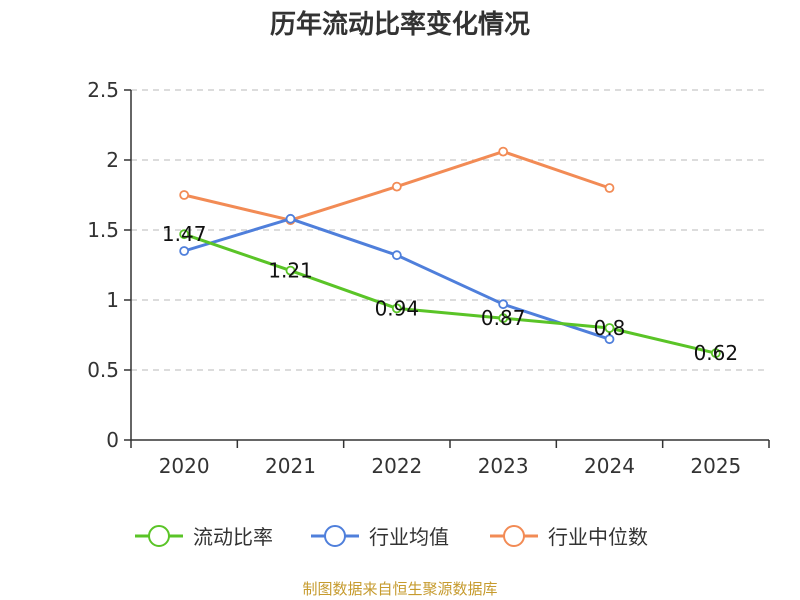  Describe the element at coordinates (290, 466) in the screenshot. I see `x-tick-label: 2021` at that location.